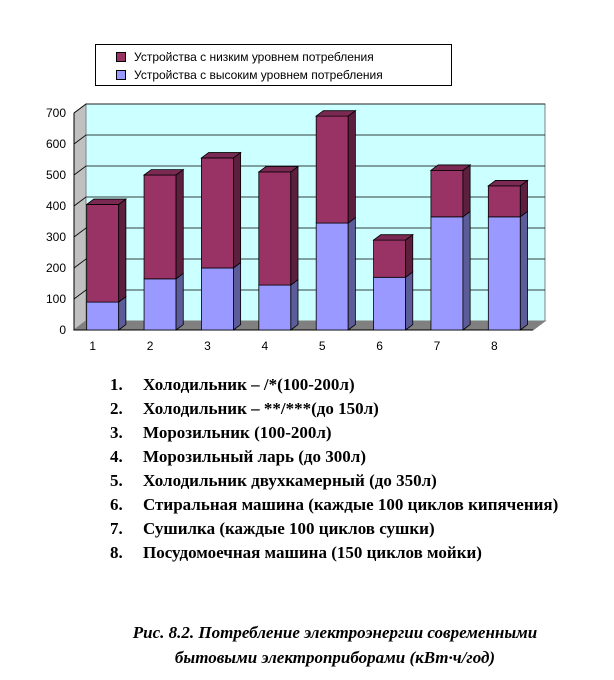  Describe the element at coordinates (121, 57) in the screenshot. I see `legend-swatch-low` at that location.